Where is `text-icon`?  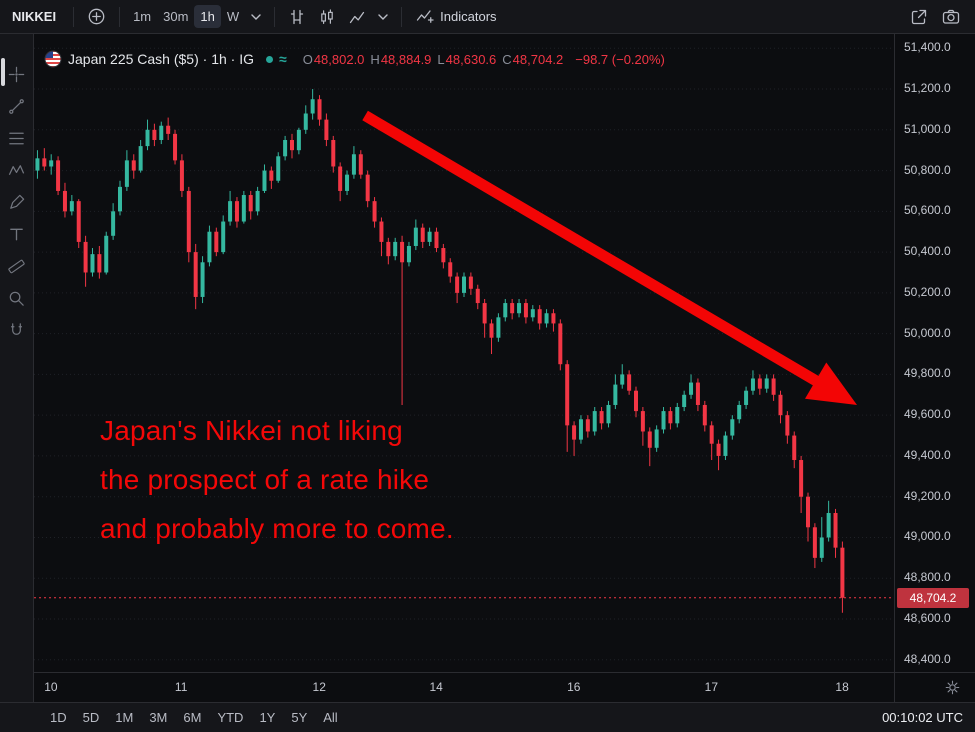 text-icon is located at coordinates (17, 234).